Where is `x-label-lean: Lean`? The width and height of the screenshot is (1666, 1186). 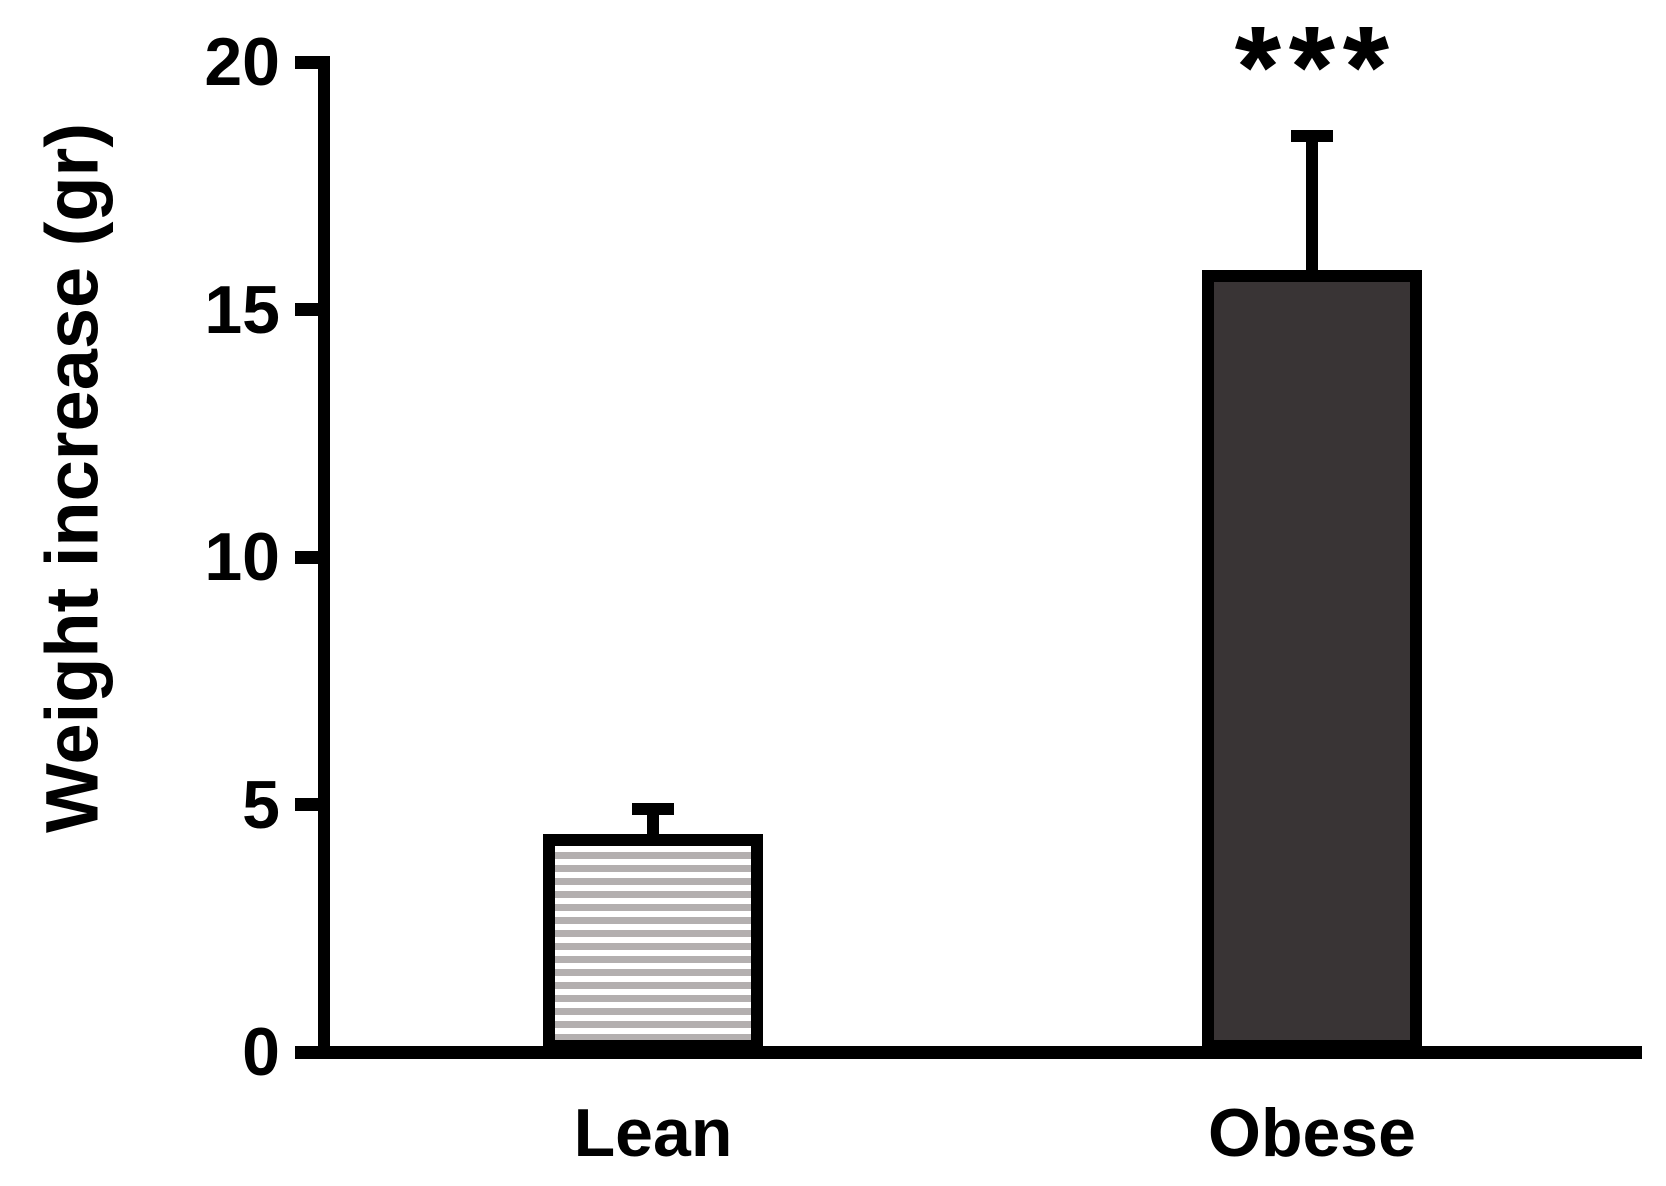
x-label-lean: Lean is located at coordinates (653, 1133).